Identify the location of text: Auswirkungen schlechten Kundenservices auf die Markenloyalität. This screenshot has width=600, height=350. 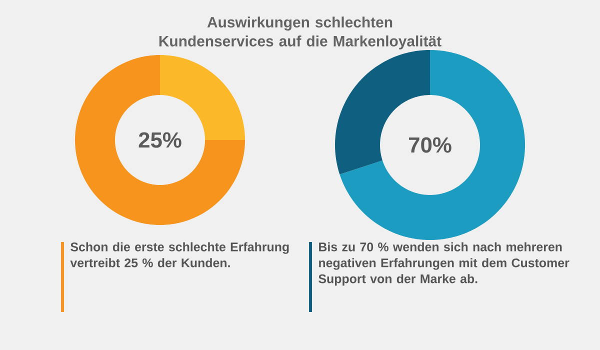
(300, 33).